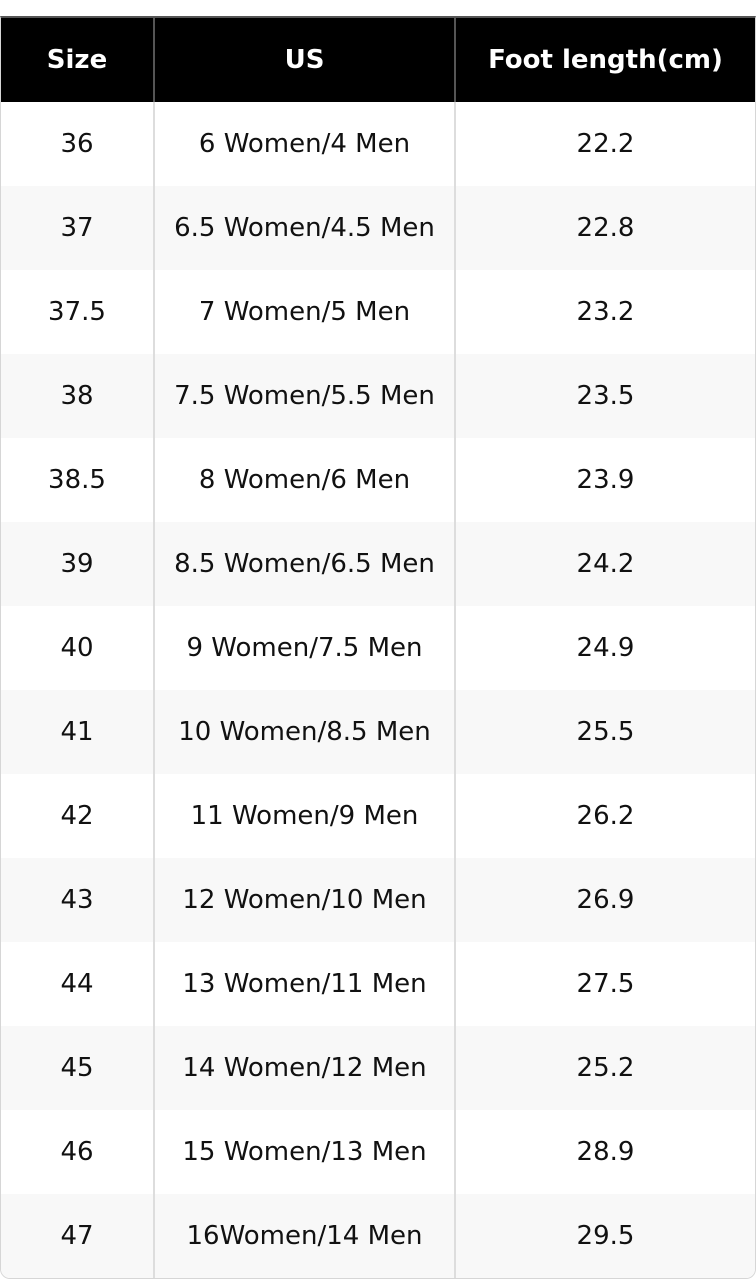 The image size is (756, 1280). Describe the element at coordinates (305, 60) in the screenshot. I see `header-us: US` at that location.